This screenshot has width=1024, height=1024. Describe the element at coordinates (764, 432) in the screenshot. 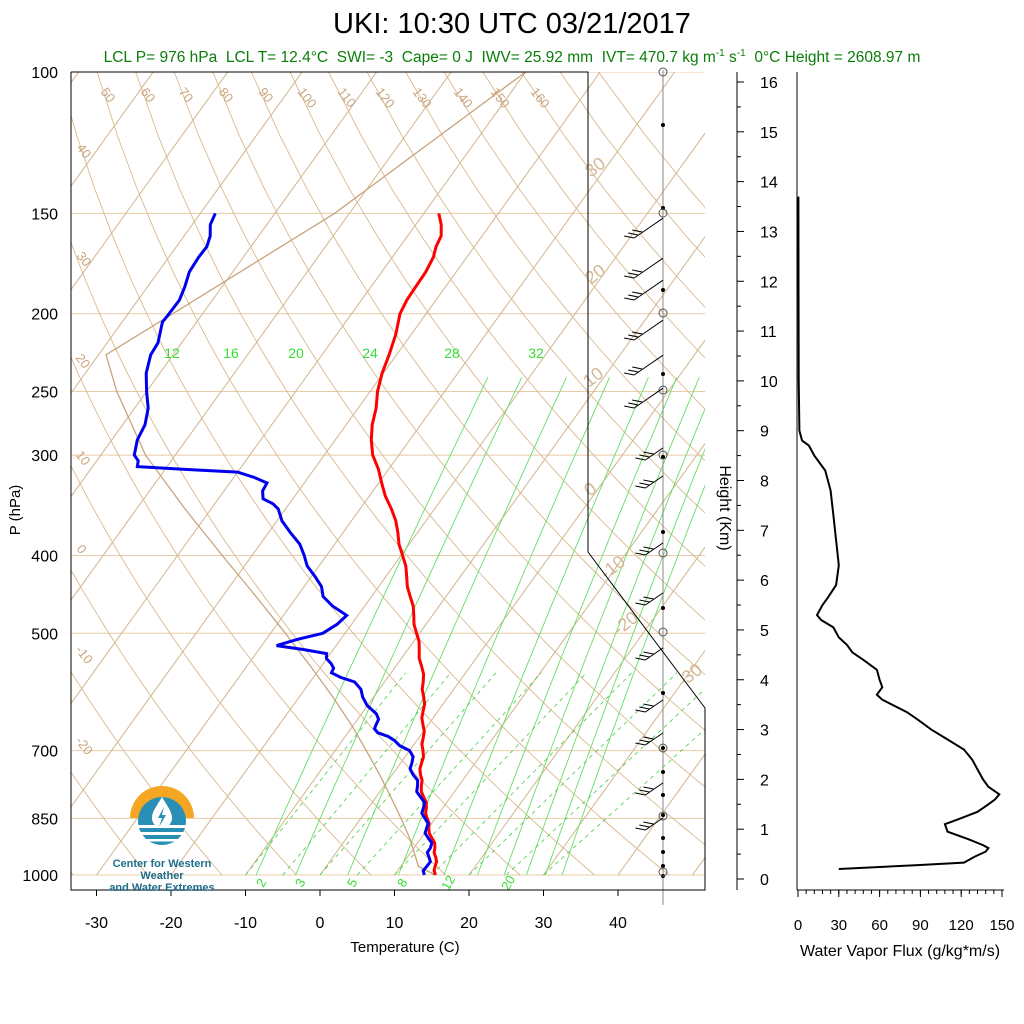

I see `height-tick-label: 9` at that location.